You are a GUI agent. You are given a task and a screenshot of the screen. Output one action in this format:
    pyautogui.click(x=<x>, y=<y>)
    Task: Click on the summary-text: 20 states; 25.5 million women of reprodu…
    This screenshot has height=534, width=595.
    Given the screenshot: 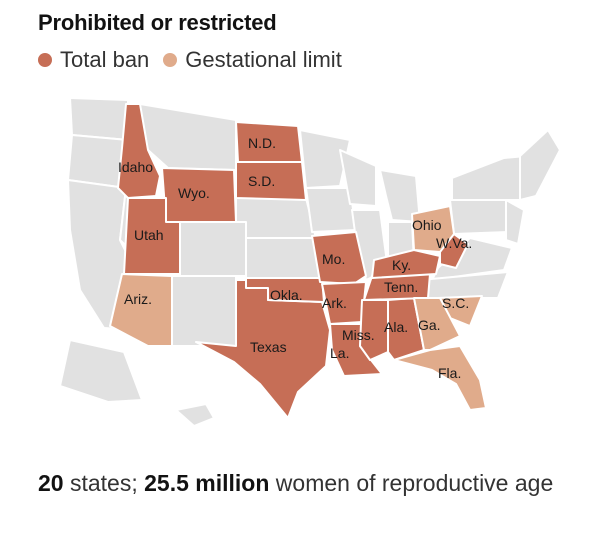 What is the action you would take?
    pyautogui.click(x=303, y=483)
    